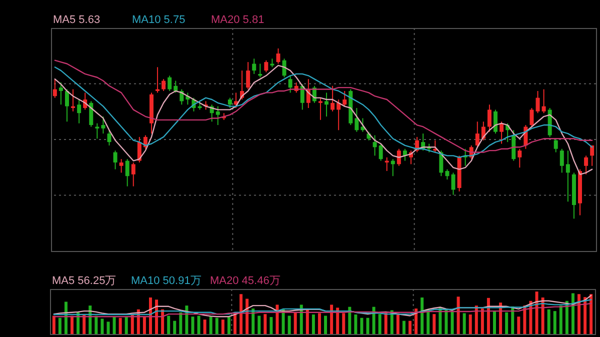  I want to click on text: MA10 50.91万, so click(166, 281).